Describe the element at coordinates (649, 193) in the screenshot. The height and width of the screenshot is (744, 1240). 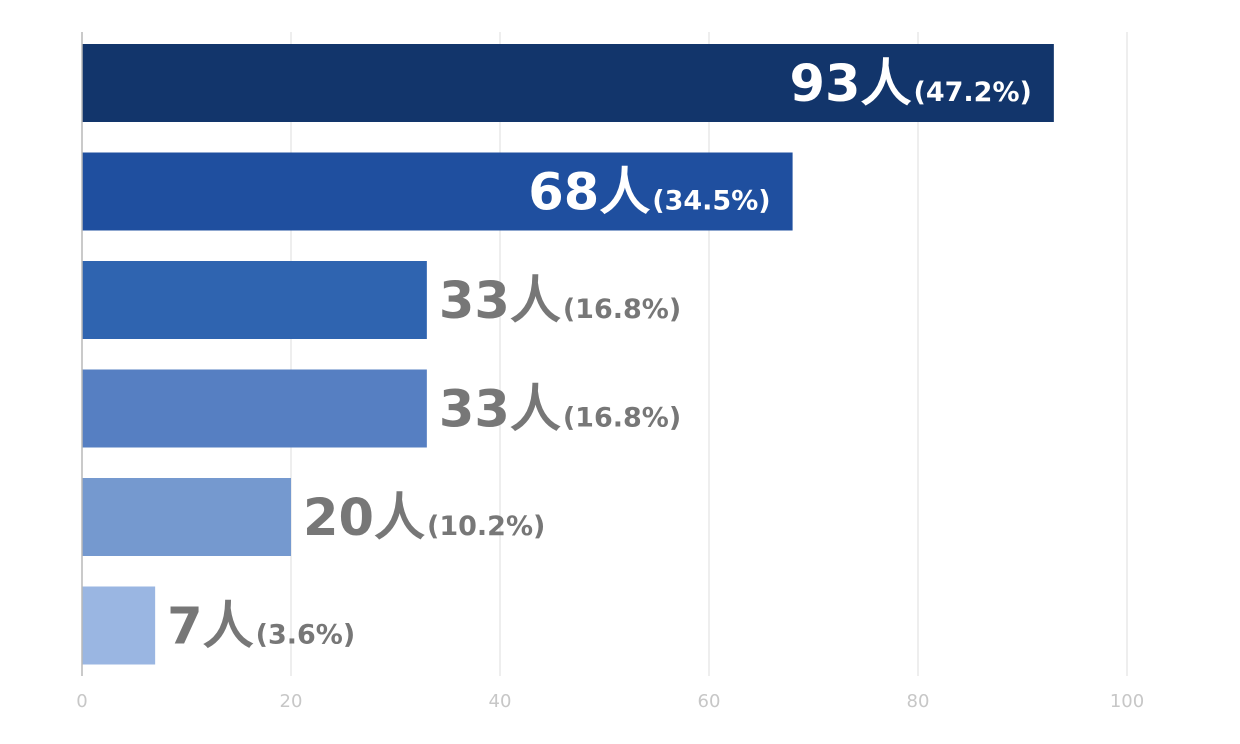
I see `data-label: 68人(34.5%)` at that location.